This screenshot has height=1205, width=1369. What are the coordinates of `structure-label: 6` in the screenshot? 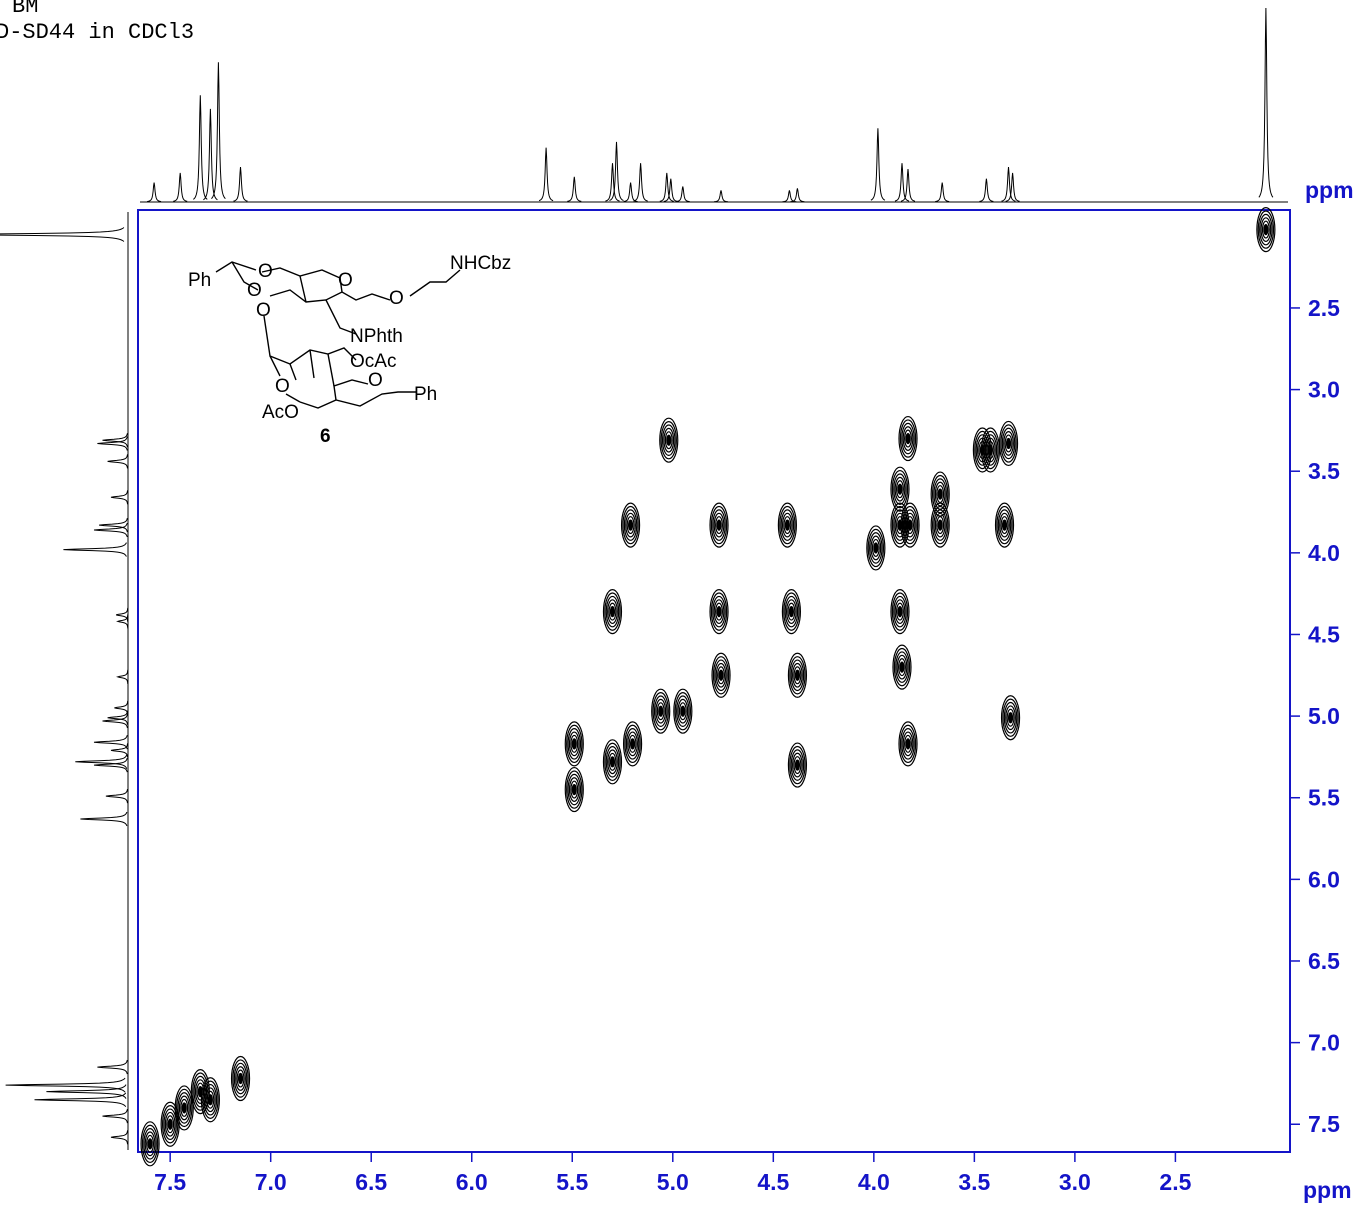 It's located at (325, 436).